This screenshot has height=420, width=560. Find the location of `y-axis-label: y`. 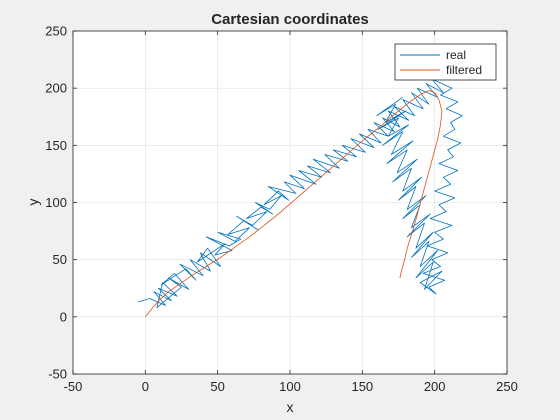

y-axis-label: y is located at coordinates (33, 202).